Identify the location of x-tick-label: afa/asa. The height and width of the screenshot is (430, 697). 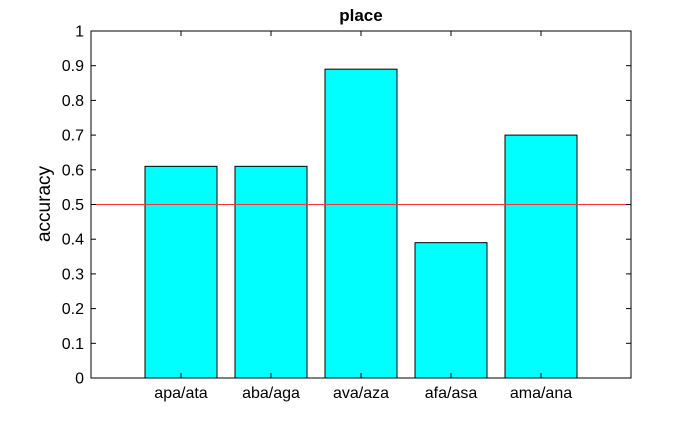
(451, 393).